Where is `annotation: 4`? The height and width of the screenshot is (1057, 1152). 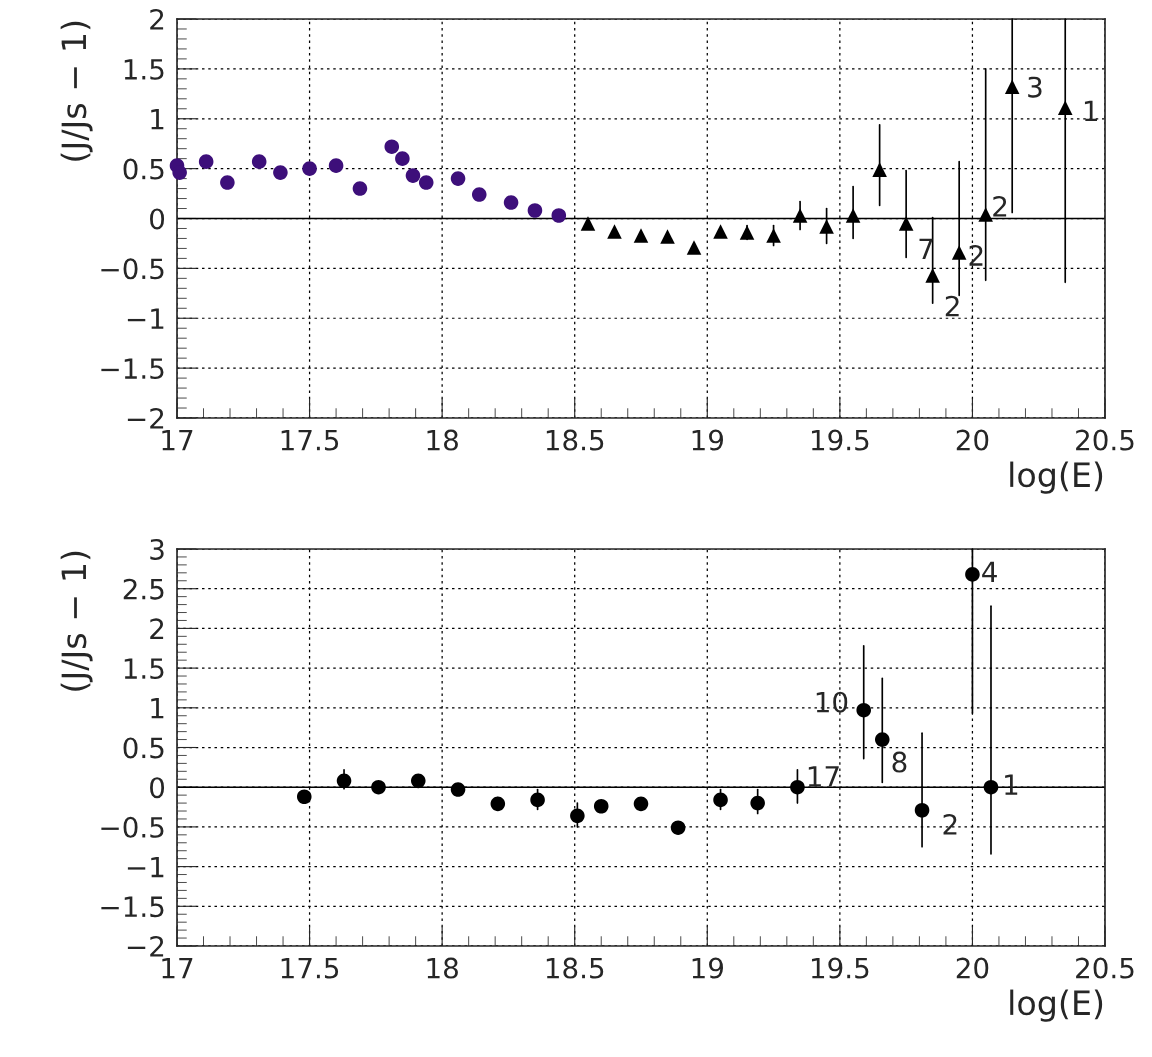 annotation: 4 is located at coordinates (989, 572).